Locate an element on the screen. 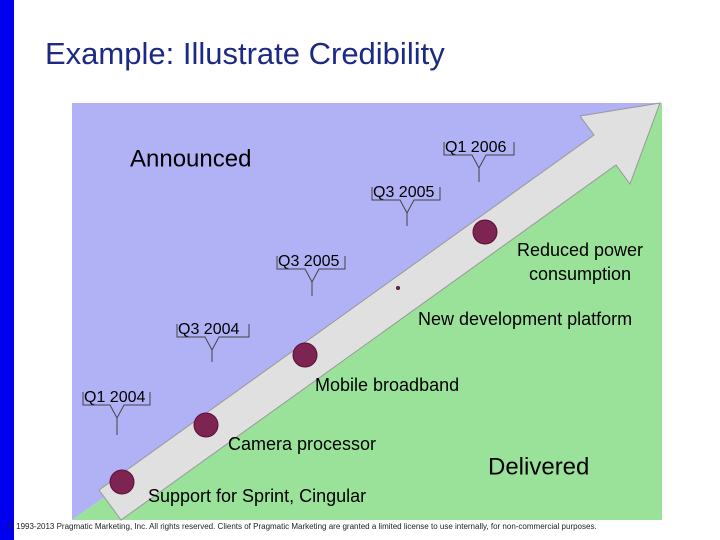  date: Q1 2004 is located at coordinates (114, 397).